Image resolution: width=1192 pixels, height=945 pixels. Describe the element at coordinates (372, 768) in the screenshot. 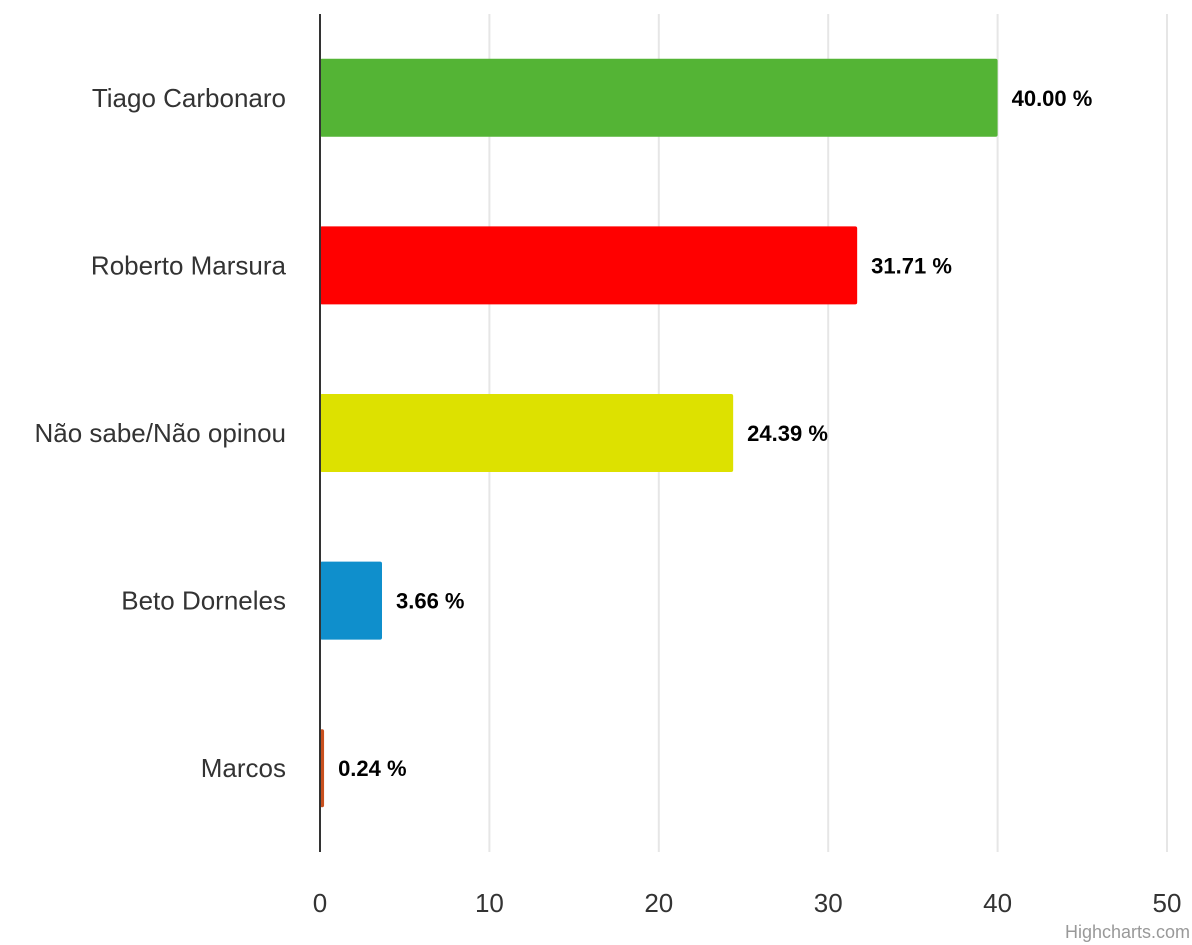

I see `data-label-4: 0.24 %` at that location.